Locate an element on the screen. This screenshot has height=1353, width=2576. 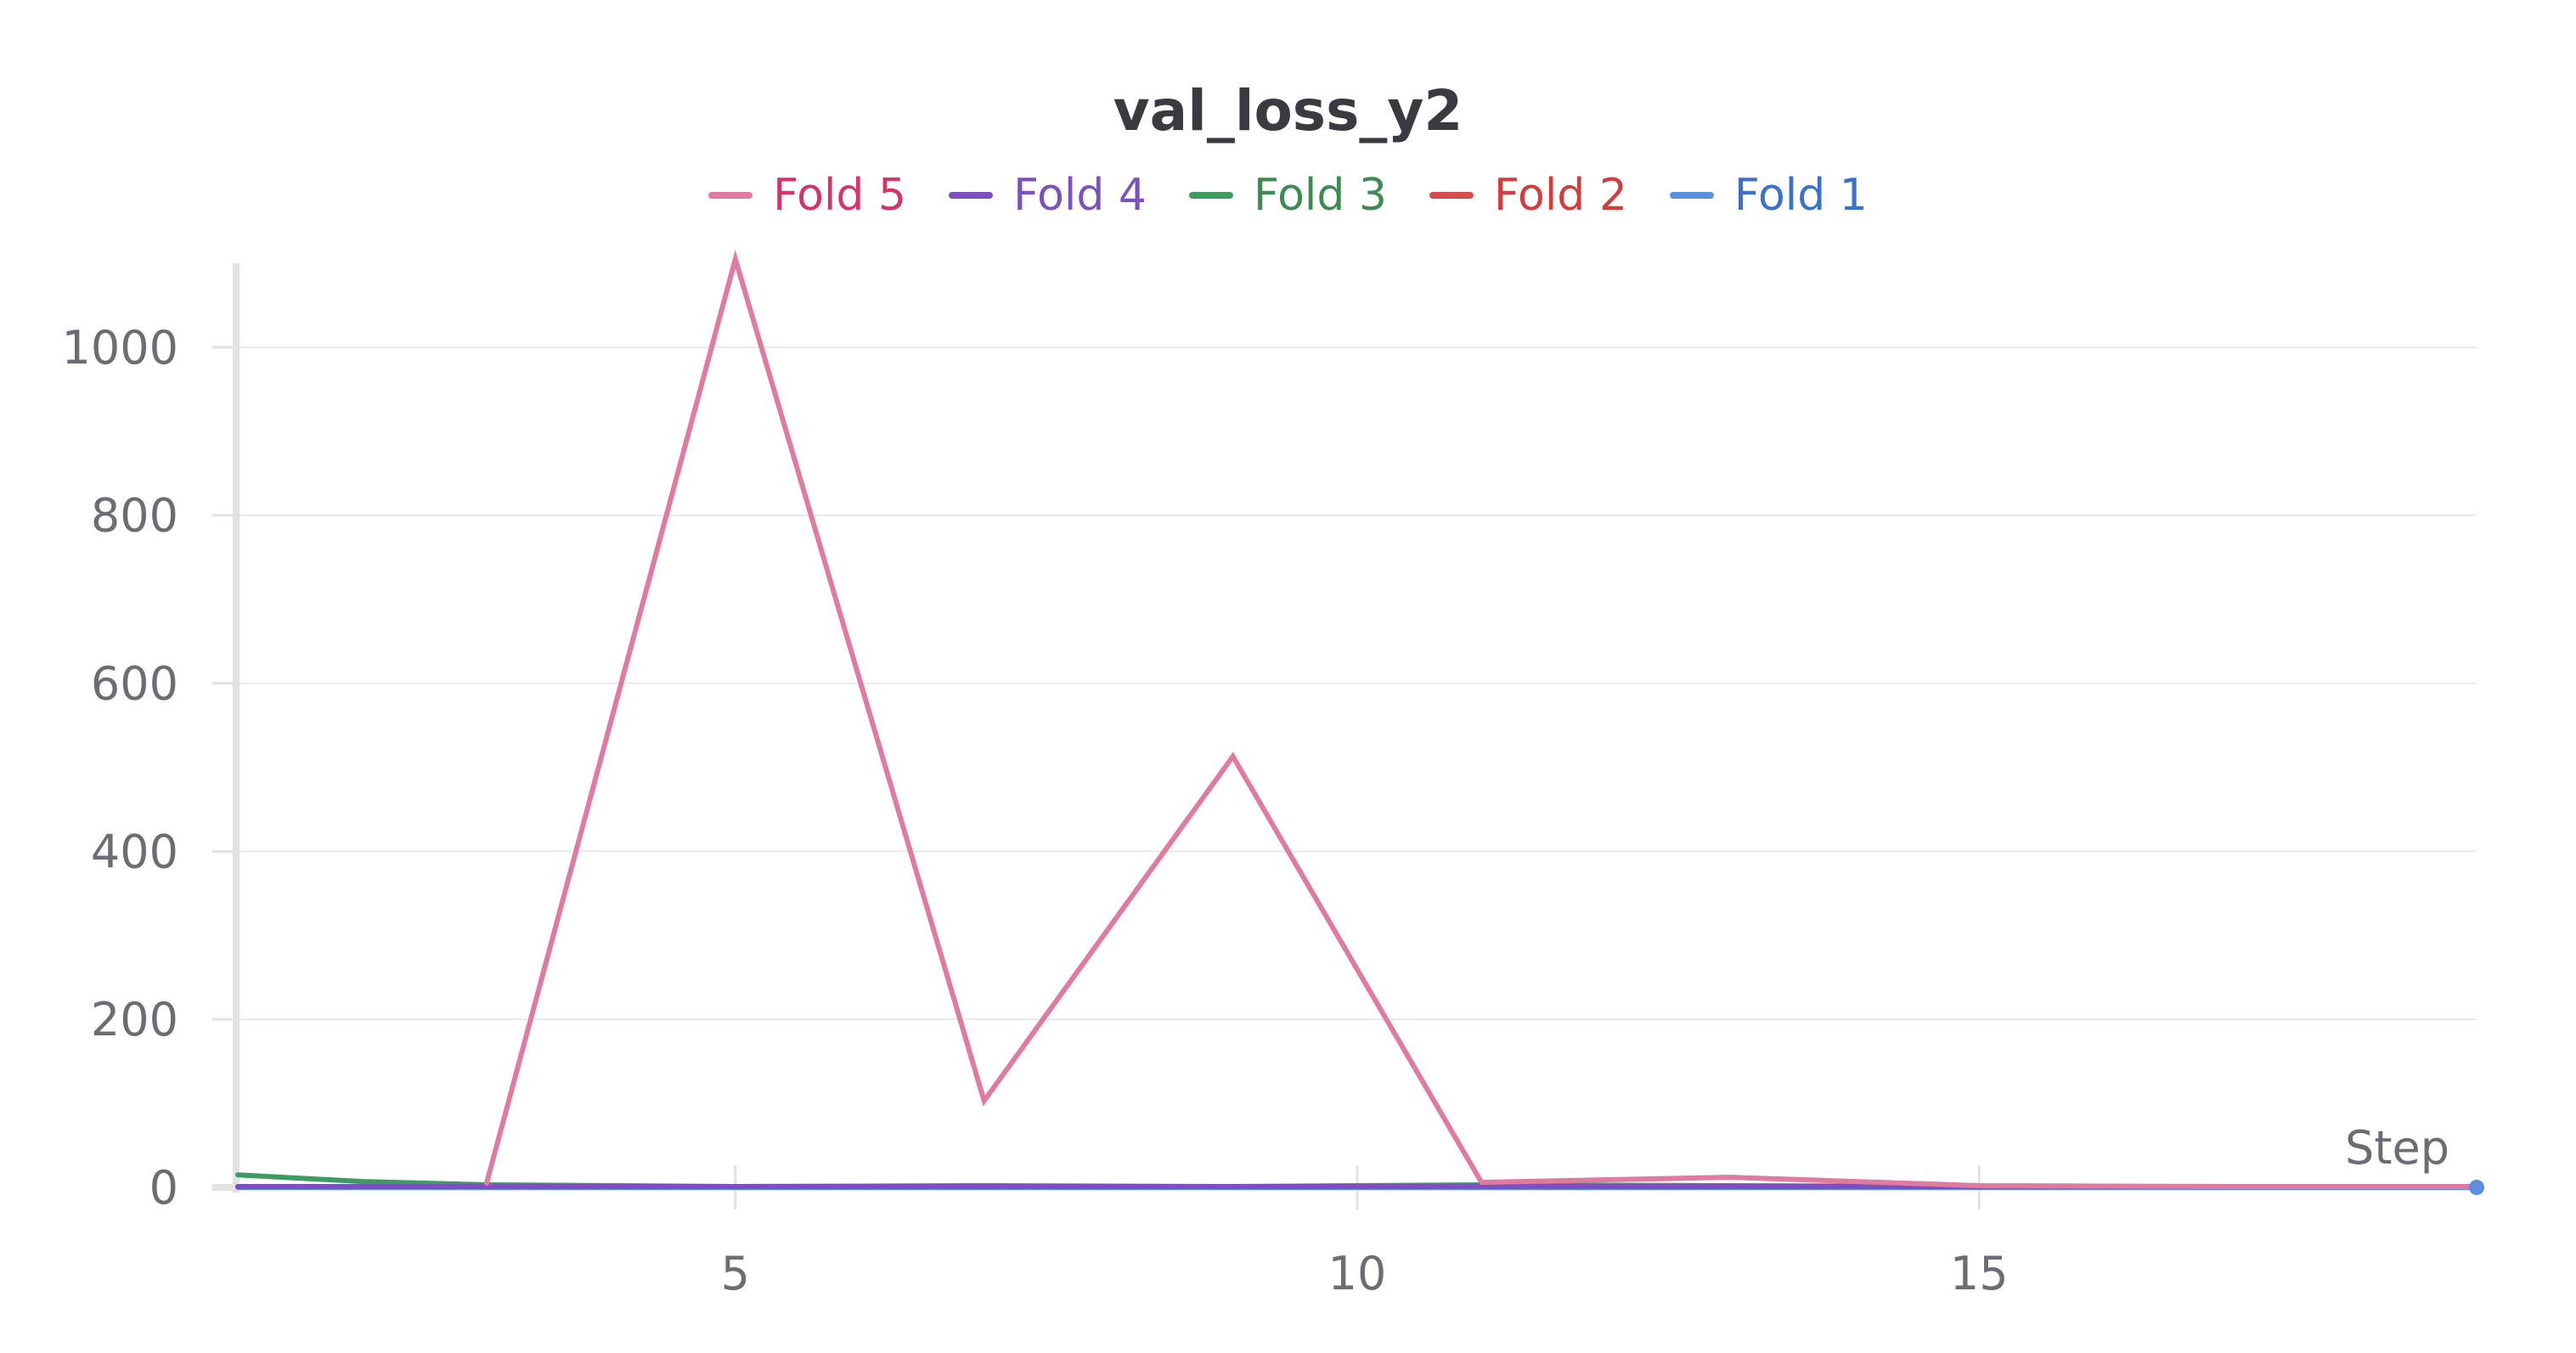
legend-item-fold-2: Fold 2 is located at coordinates (1528, 195).